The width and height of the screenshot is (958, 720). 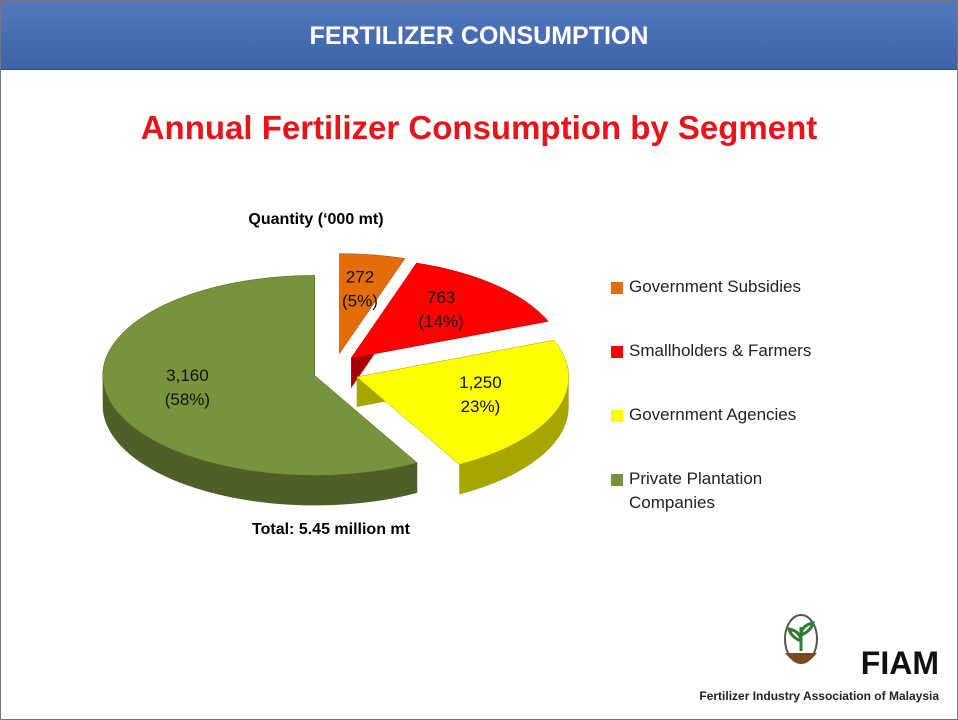 I want to click on legend-label: Smallholders & Farmers, so click(x=720, y=350).